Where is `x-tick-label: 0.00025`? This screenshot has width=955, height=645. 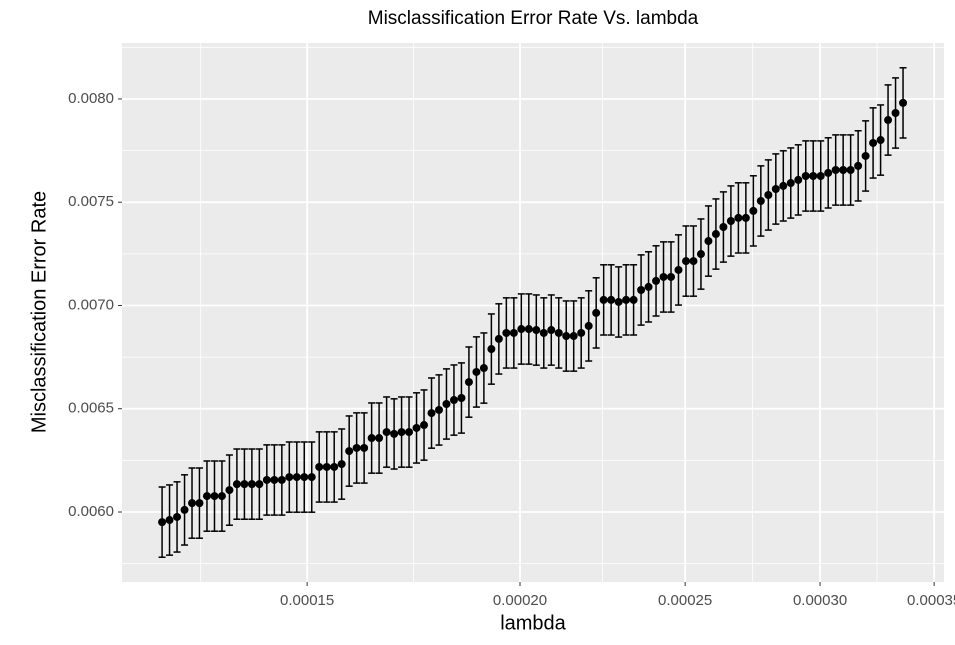
x-tick-label: 0.00025 is located at coordinates (685, 600).